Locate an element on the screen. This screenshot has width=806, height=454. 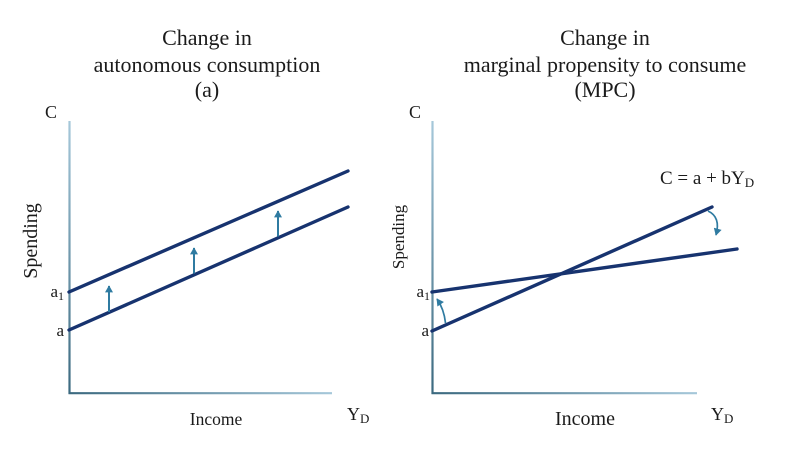
right-c-axis-letter: C is located at coordinates (415, 112).